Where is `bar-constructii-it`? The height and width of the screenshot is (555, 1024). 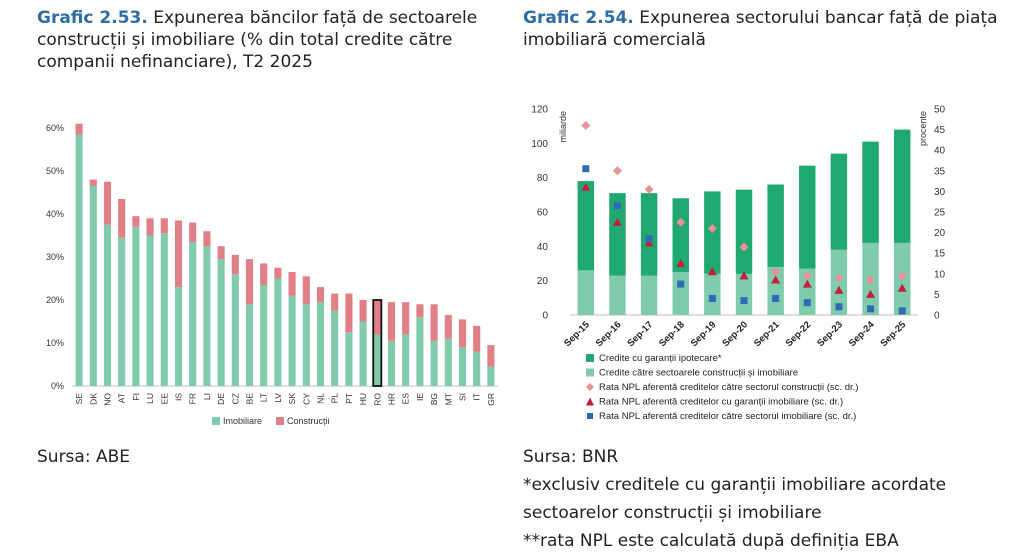
bar-constructii-it is located at coordinates (477, 338).